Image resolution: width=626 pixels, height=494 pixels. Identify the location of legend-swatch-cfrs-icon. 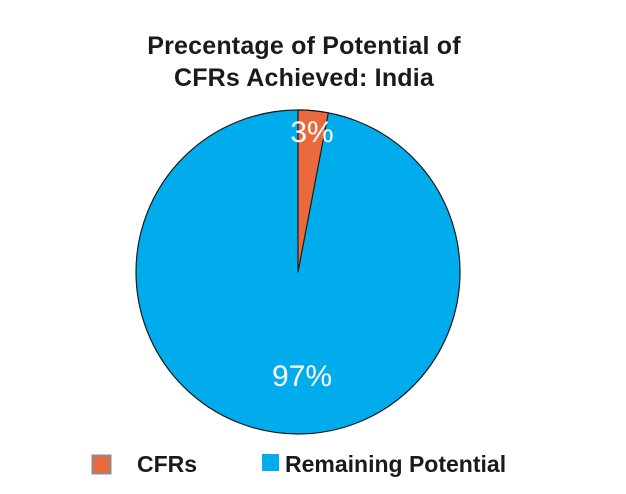
(101, 464).